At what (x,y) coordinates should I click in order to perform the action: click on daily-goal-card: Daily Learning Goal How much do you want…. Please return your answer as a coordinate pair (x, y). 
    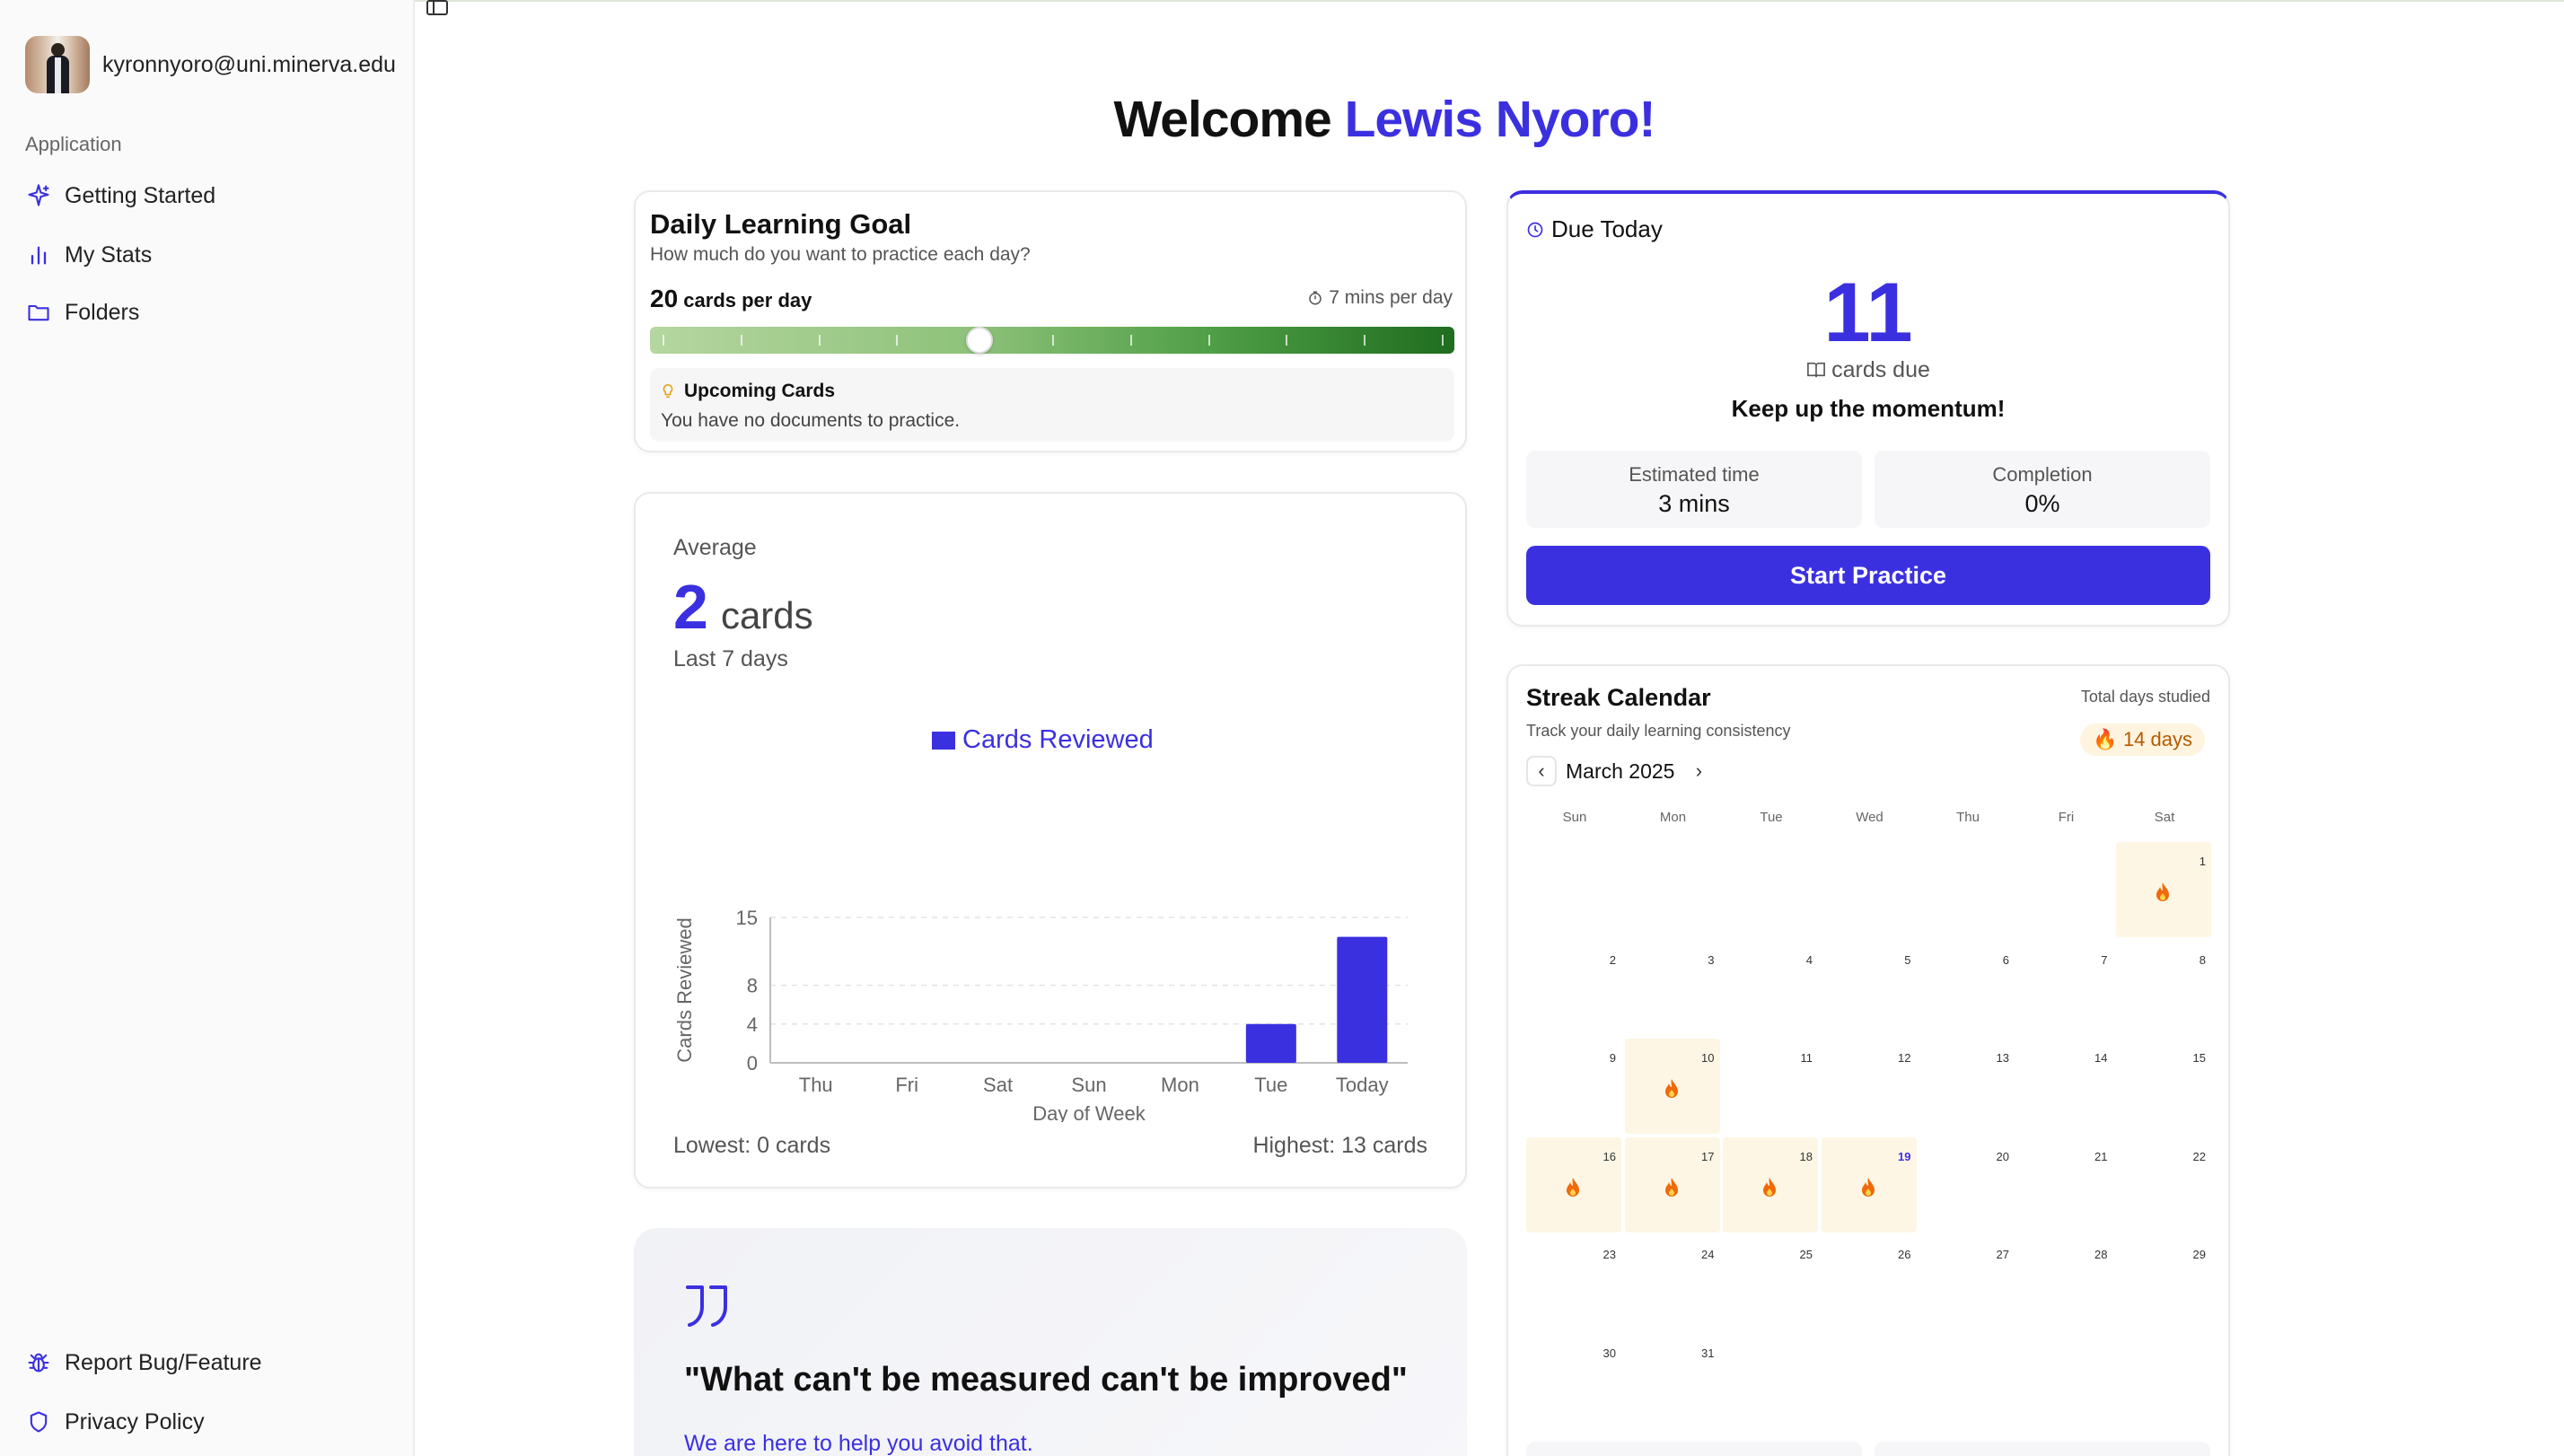
    Looking at the image, I should click on (1050, 321).